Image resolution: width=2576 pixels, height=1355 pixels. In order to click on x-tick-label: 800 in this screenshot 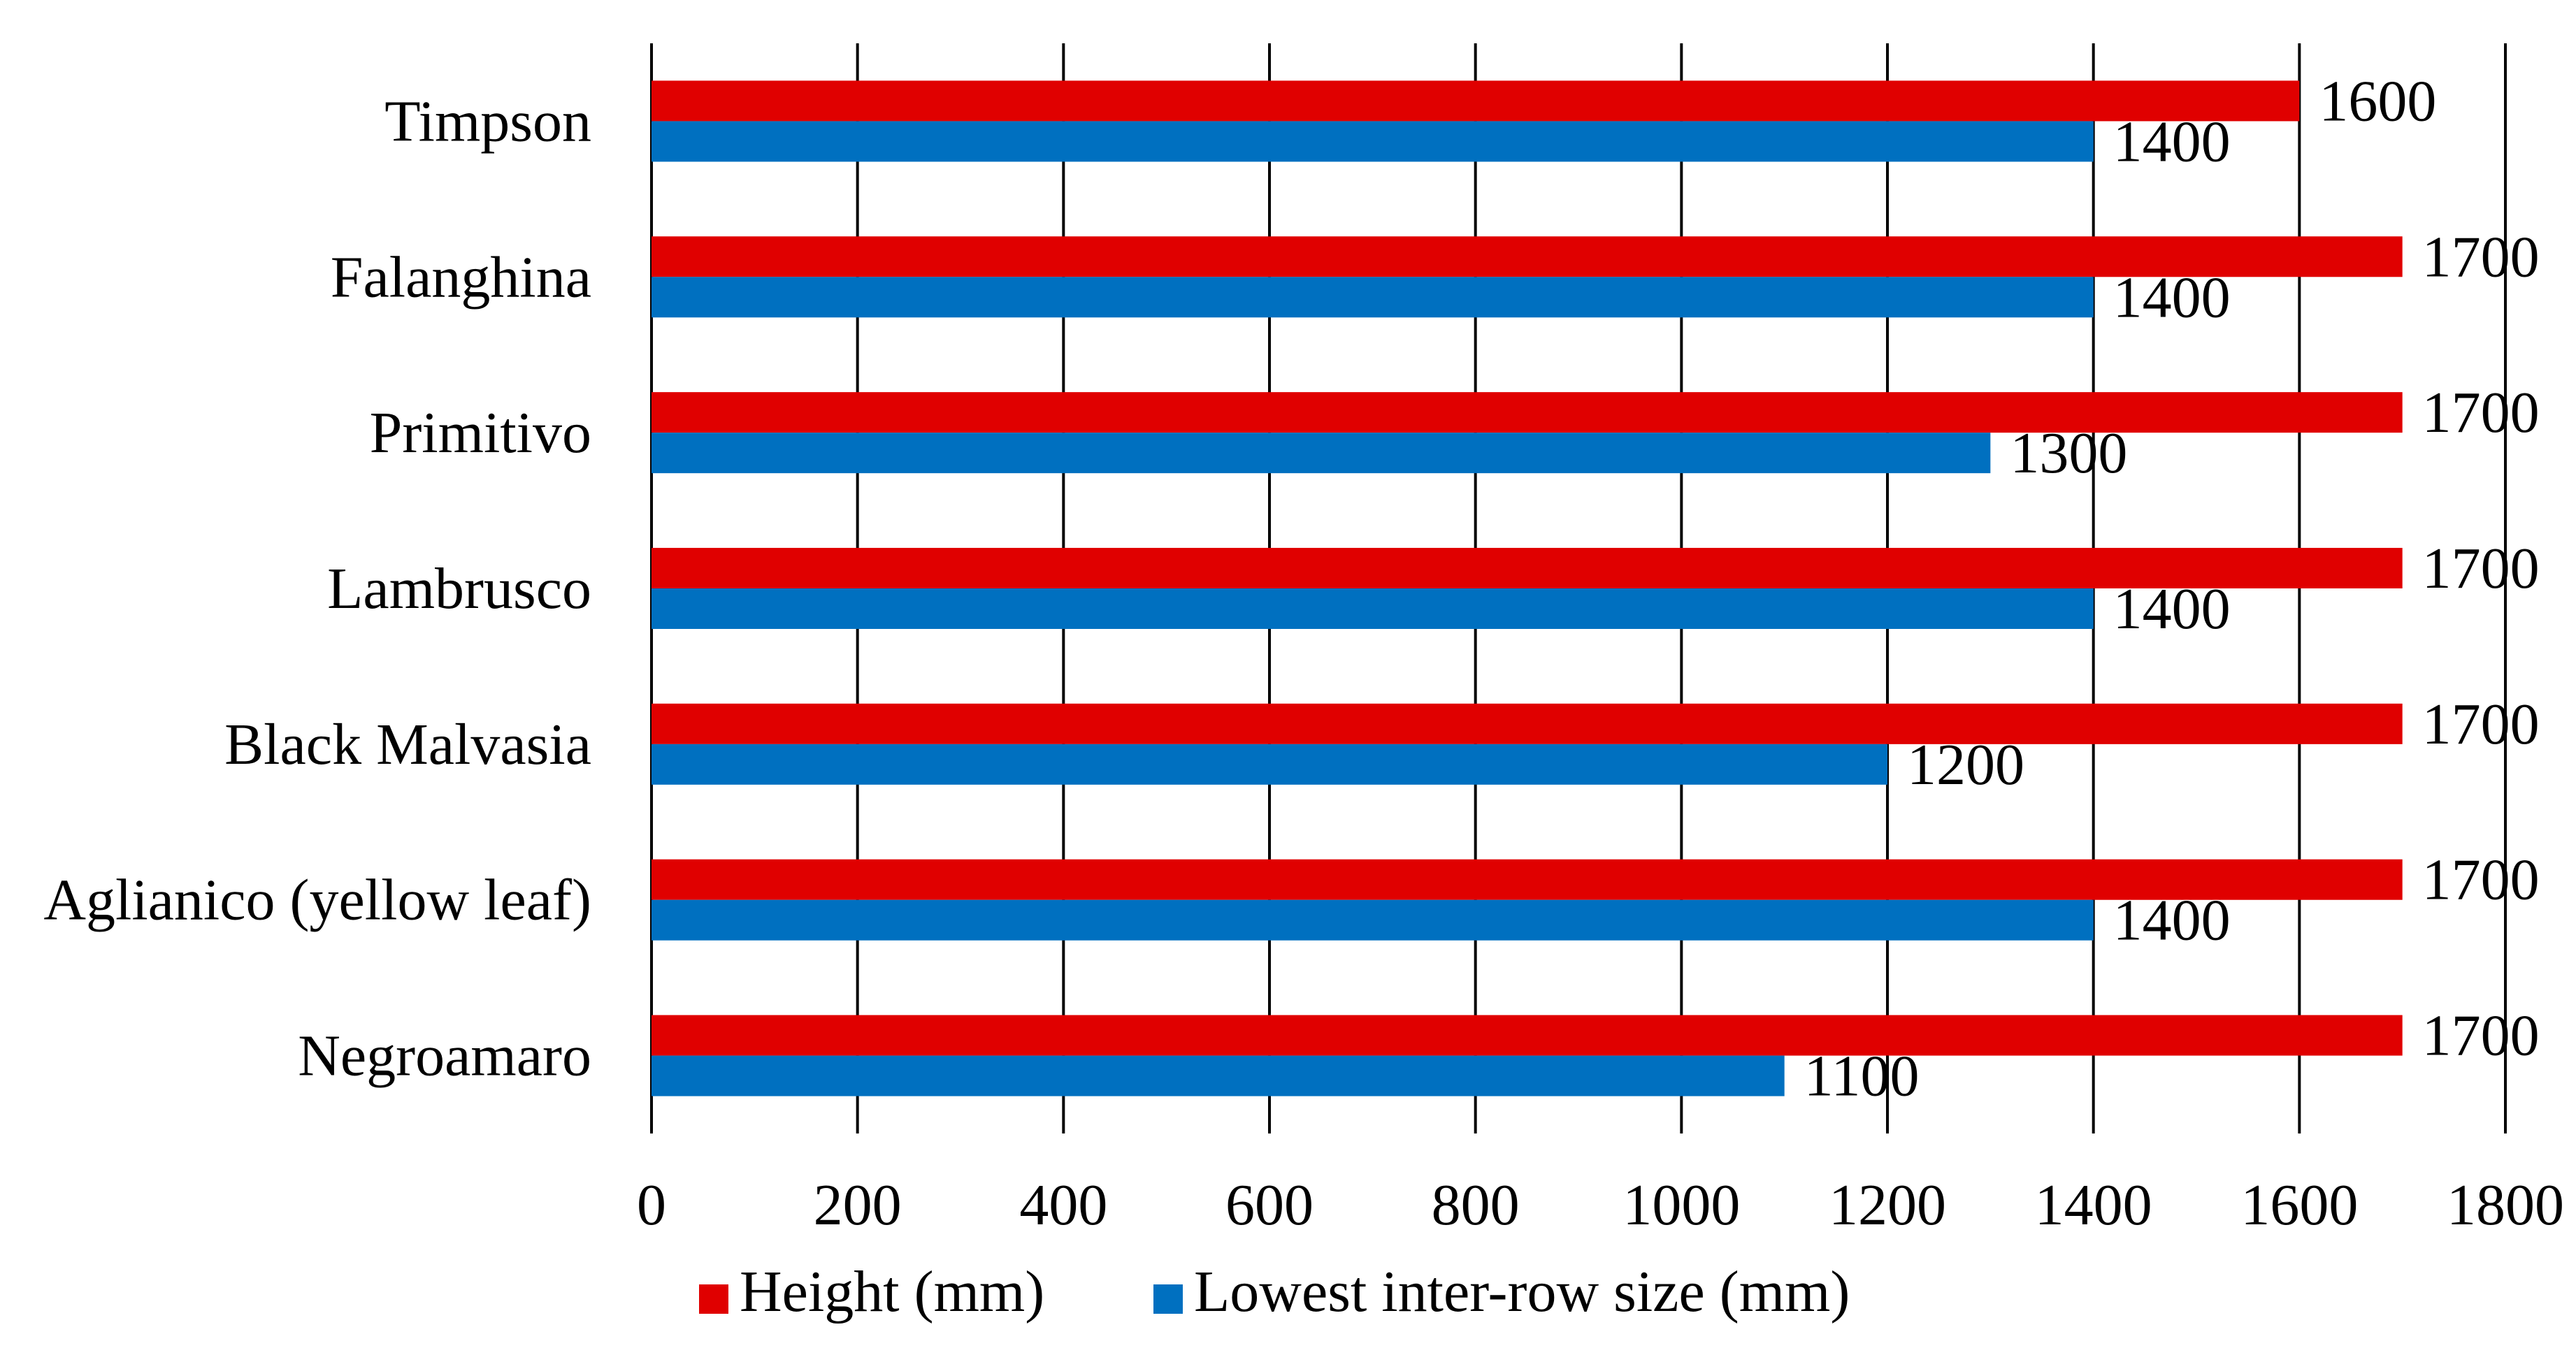, I will do `click(1476, 1205)`.